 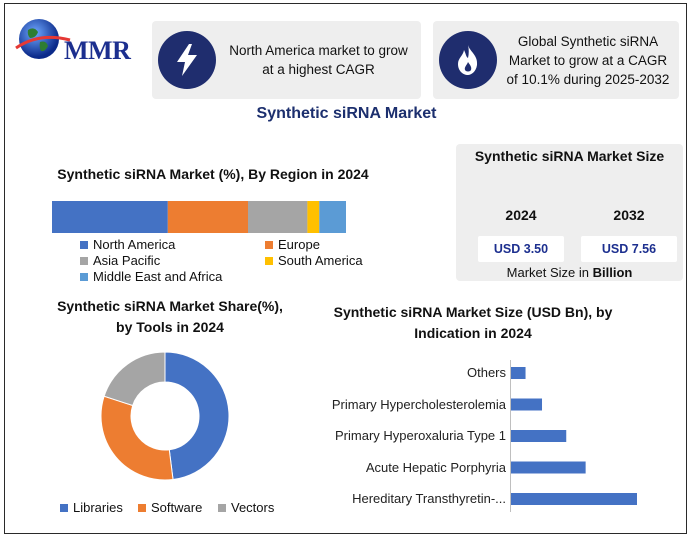 What do you see at coordinates (320, 260) in the screenshot?
I see `legend-label: South America` at bounding box center [320, 260].